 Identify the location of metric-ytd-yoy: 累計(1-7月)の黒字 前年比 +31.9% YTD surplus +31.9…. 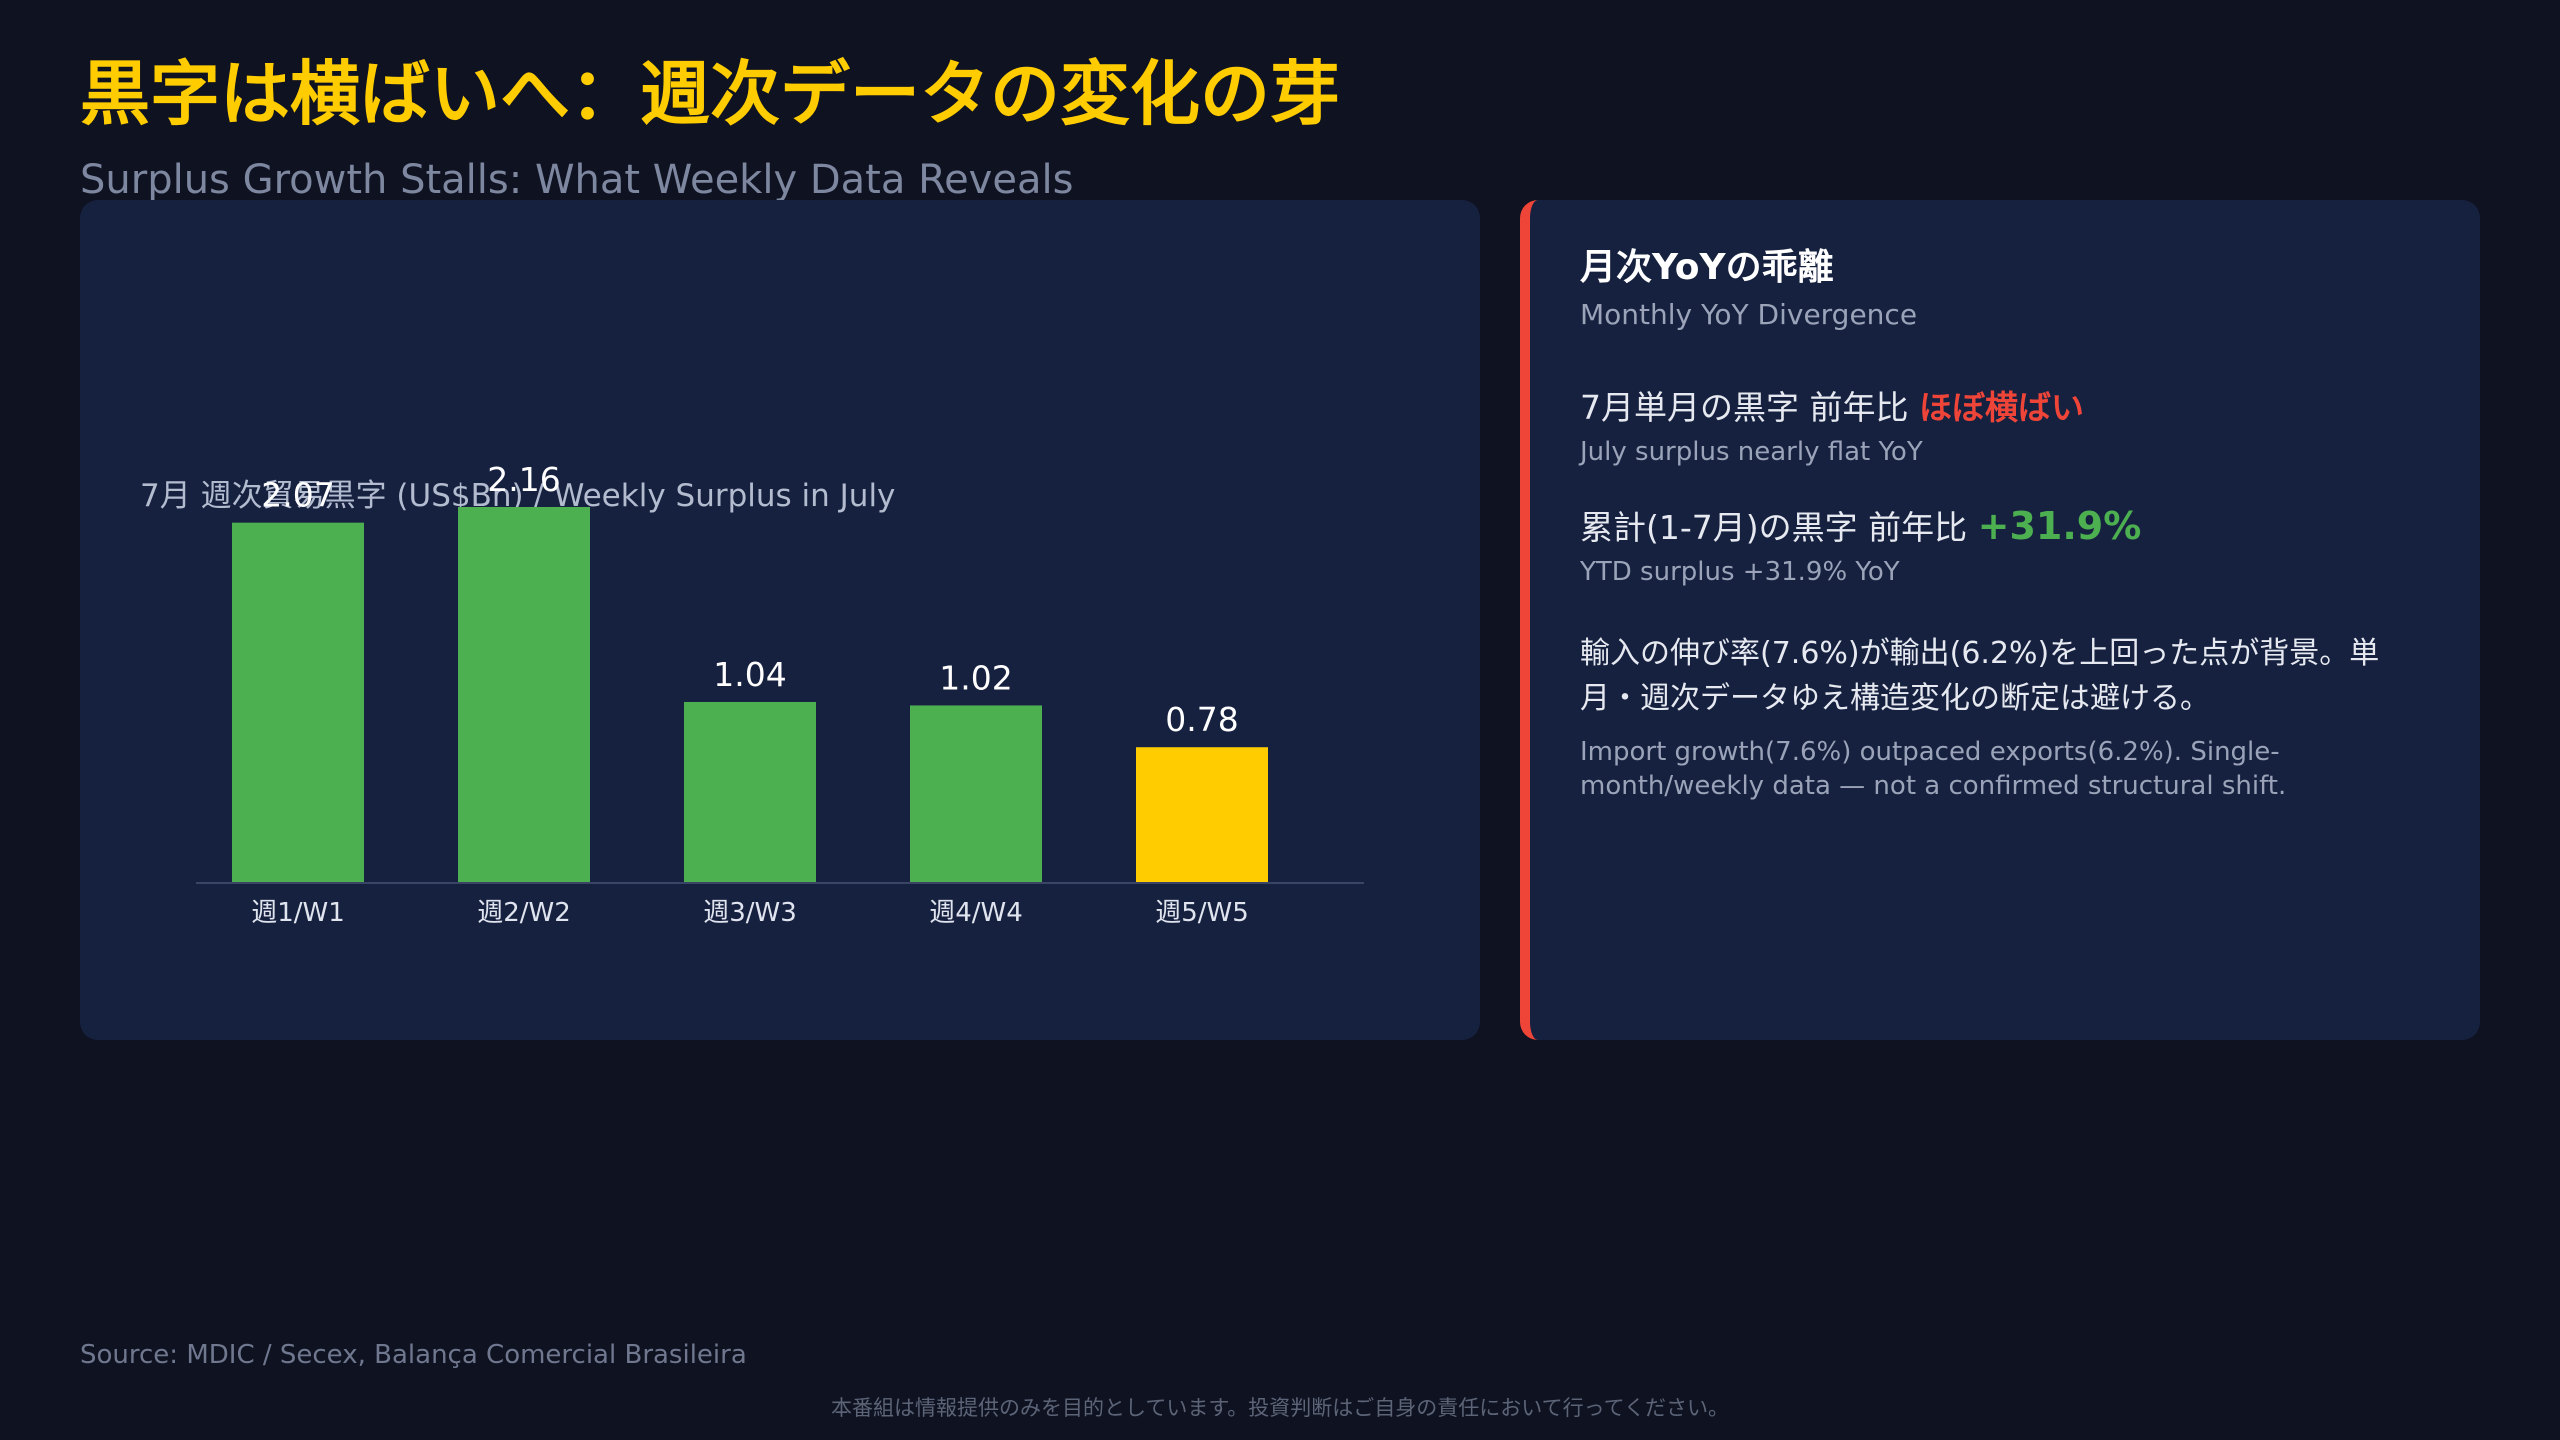
(2005, 544).